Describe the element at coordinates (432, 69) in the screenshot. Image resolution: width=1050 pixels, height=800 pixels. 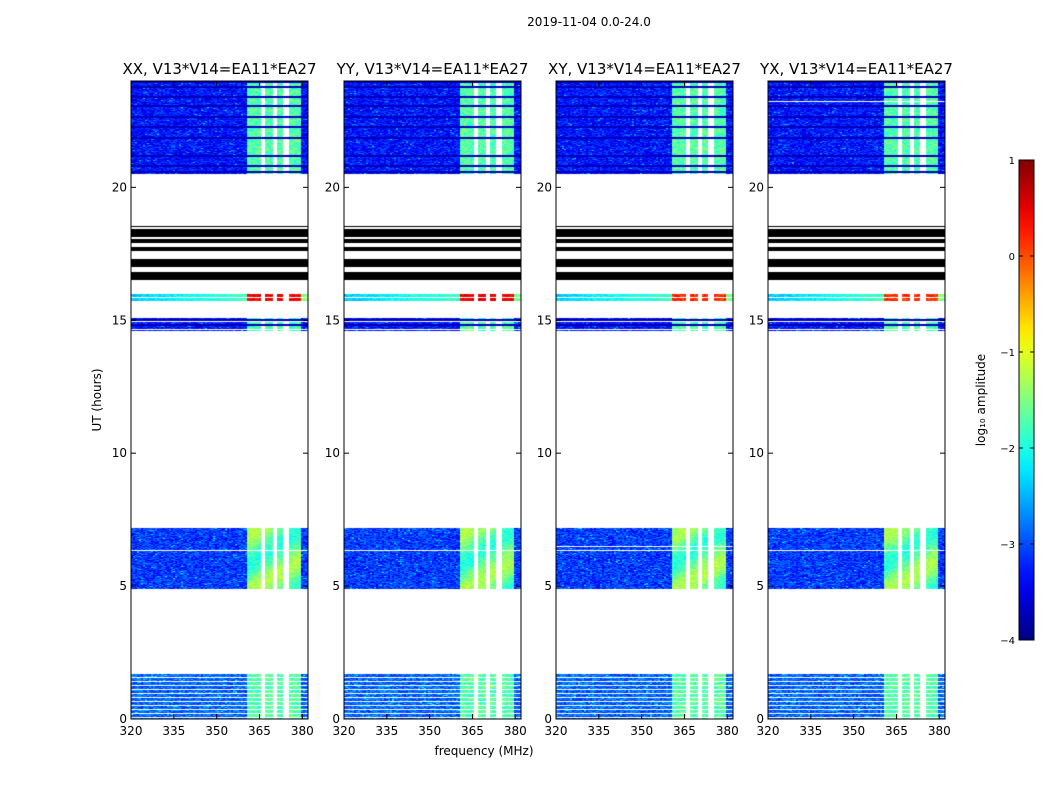
I see `panel-title: YY, V13*V14=EA11*EA27` at that location.